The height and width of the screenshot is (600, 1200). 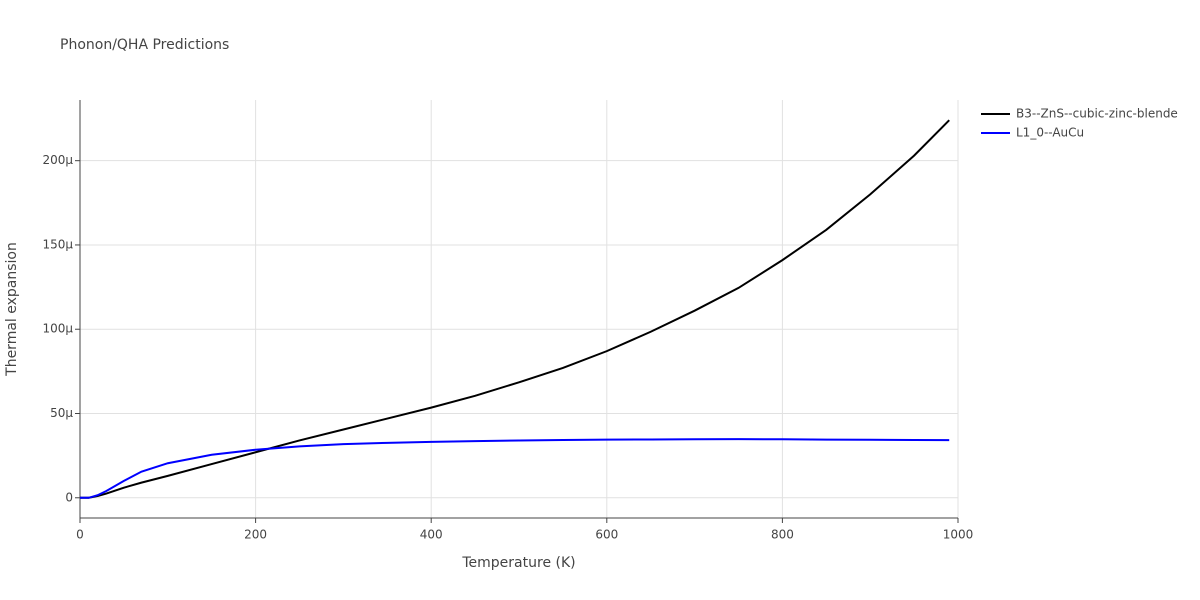 I want to click on line-series, so click(x=515, y=468).